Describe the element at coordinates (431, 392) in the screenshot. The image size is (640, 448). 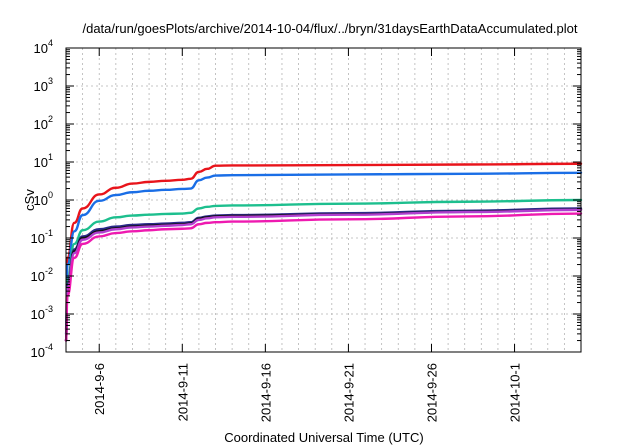
I see `x-tick-label: 2014-9-26` at that location.